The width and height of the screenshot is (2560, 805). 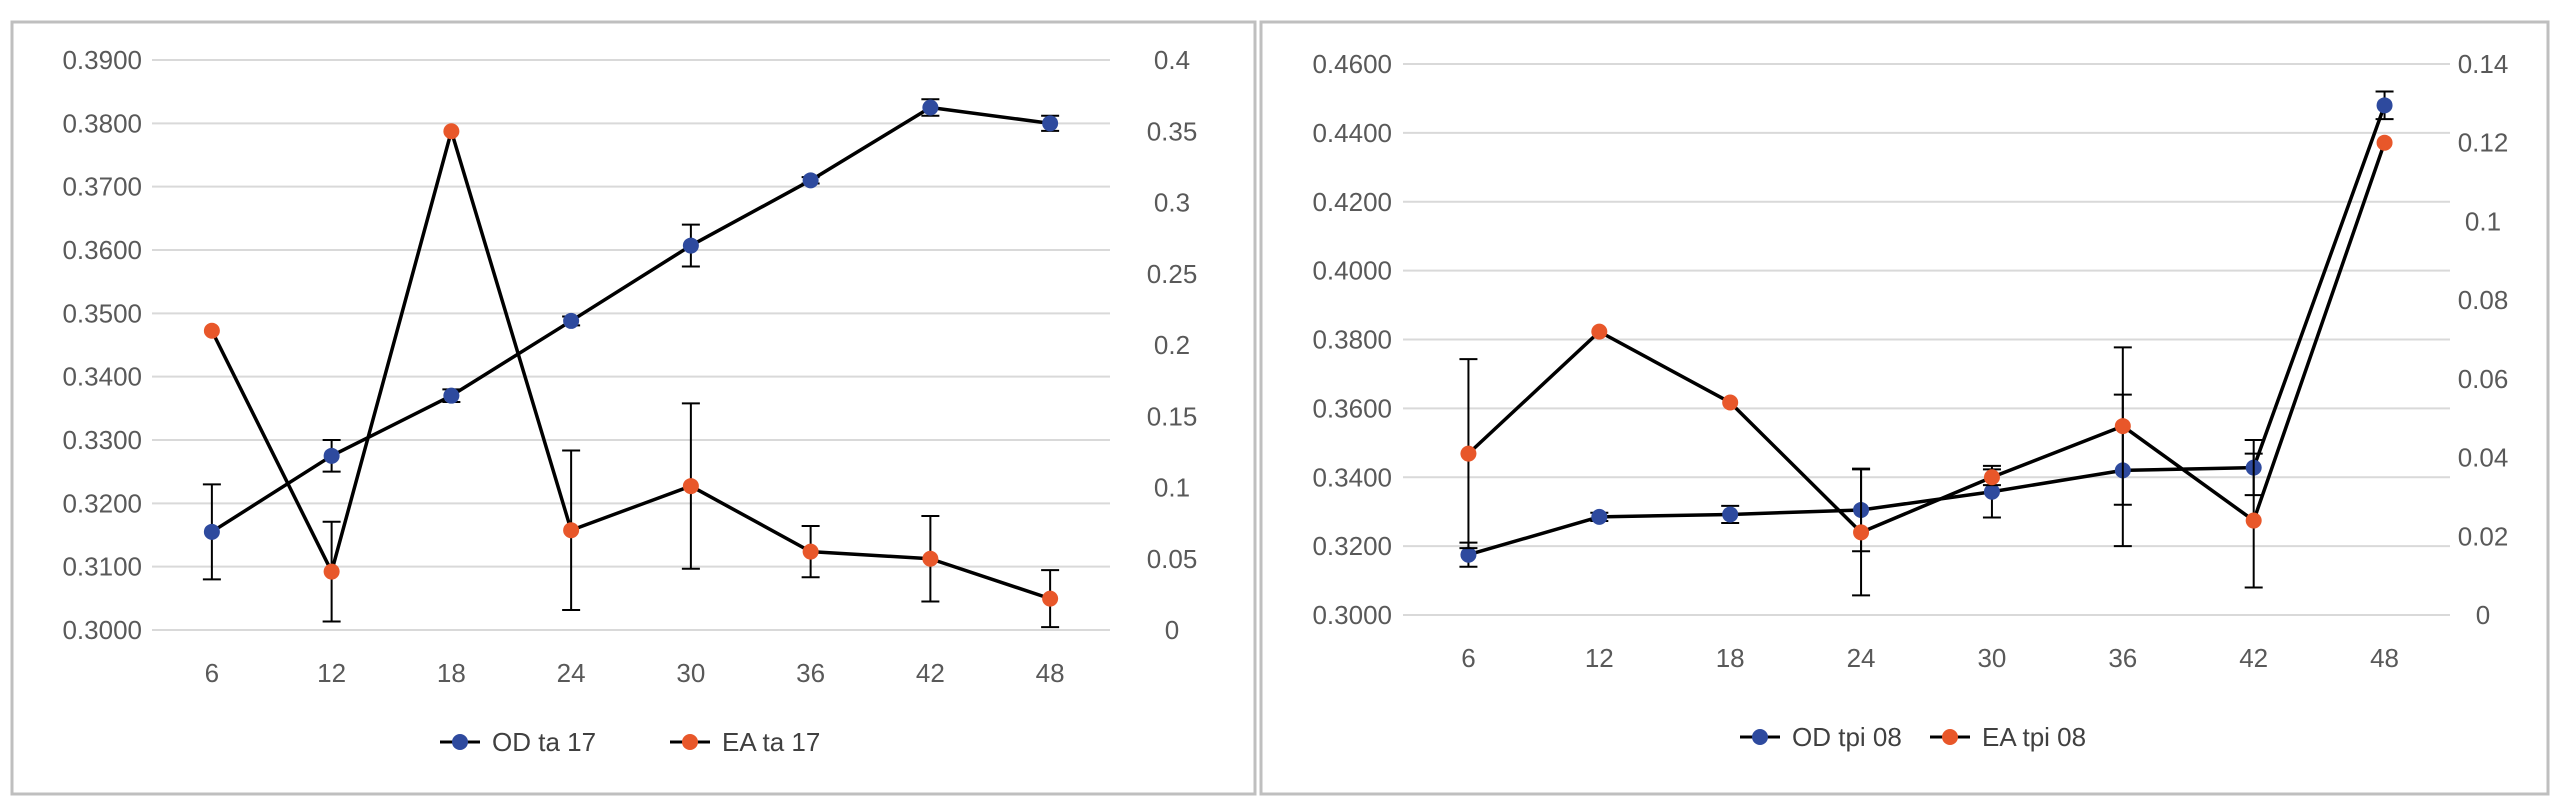 I want to click on y-right-tick-label: 0.05, so click(x=1172, y=559).